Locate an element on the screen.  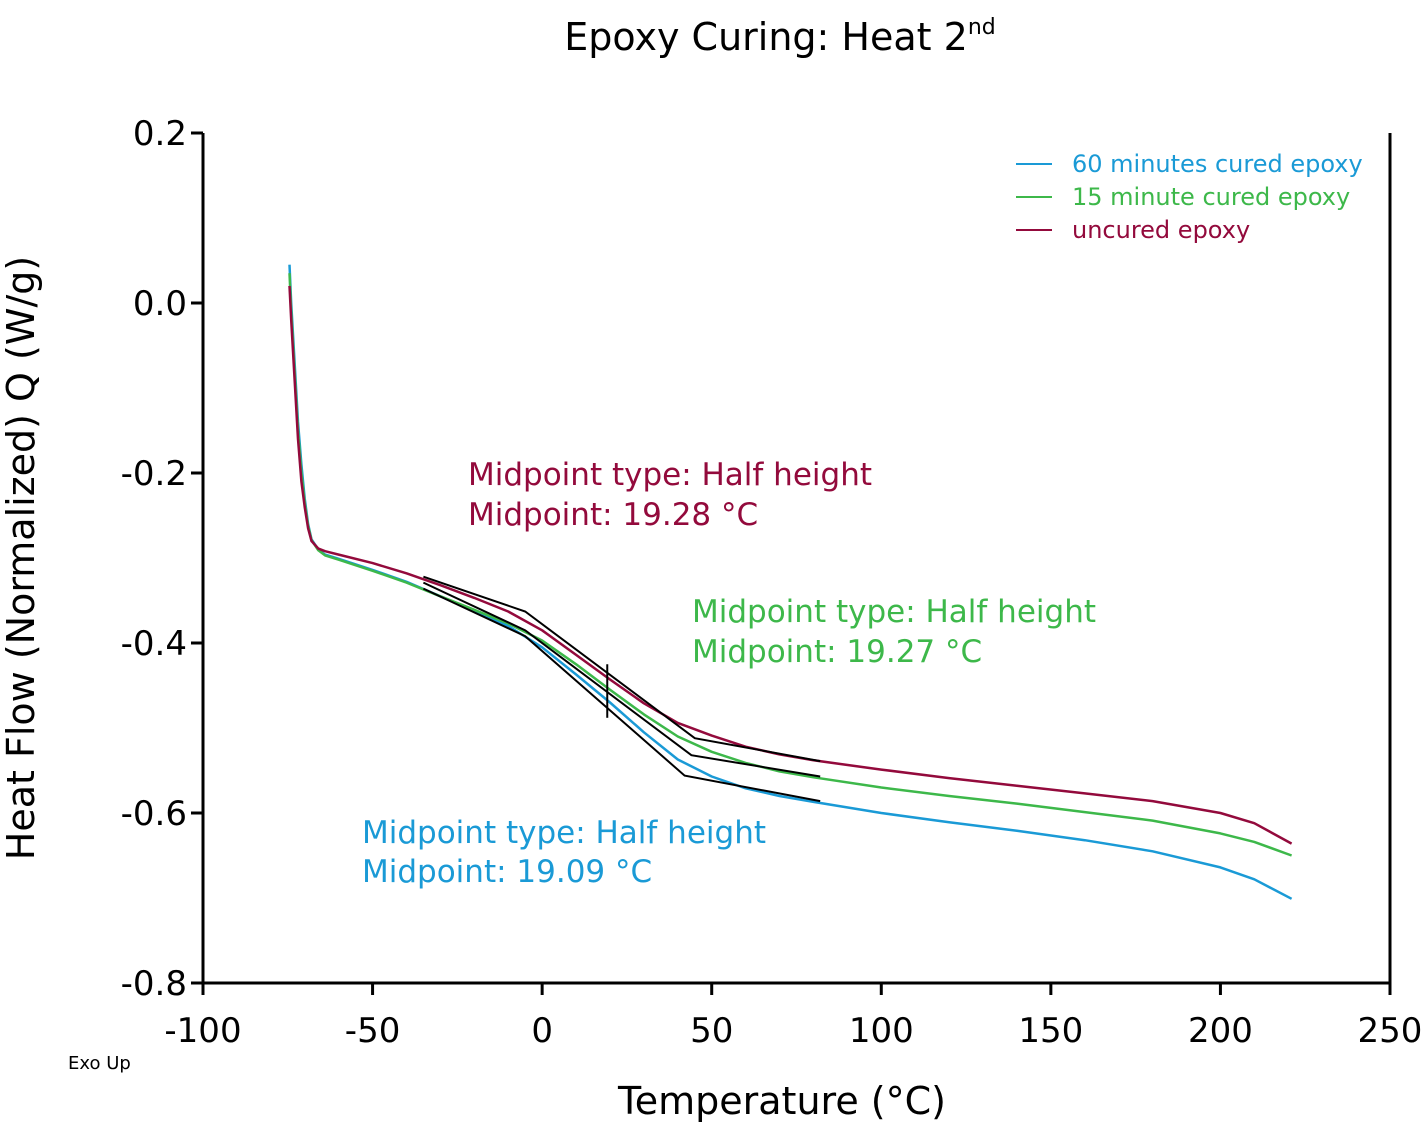
y-tick-label: -0.6 is located at coordinates (154, 814).